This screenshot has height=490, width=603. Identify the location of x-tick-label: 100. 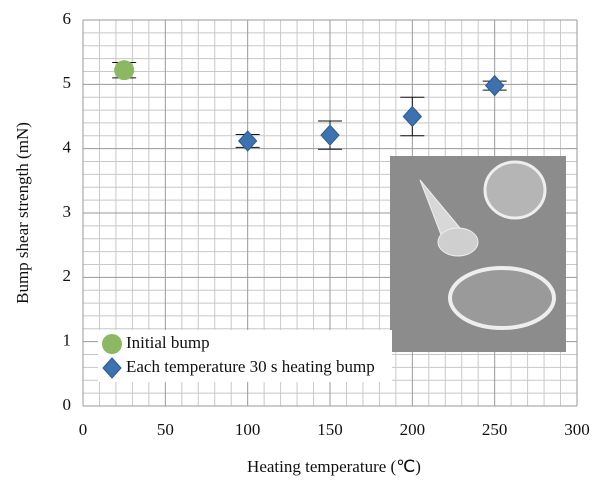
(248, 429).